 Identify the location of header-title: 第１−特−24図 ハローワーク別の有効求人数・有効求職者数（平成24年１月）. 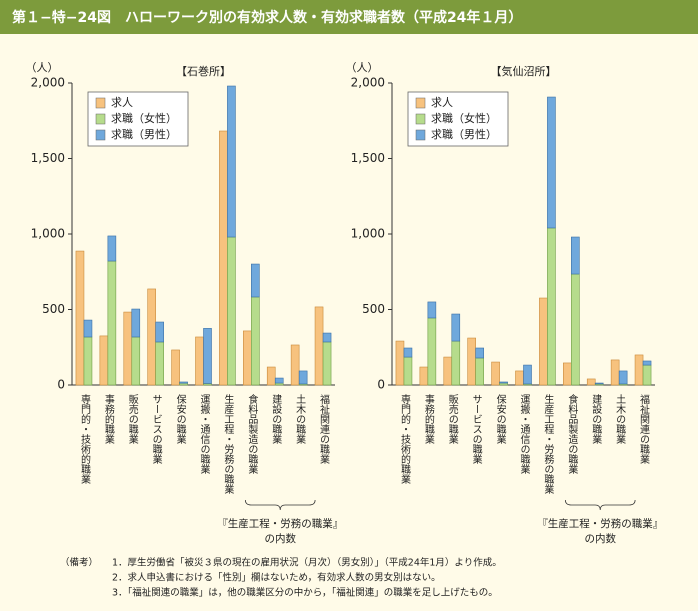
(267, 17).